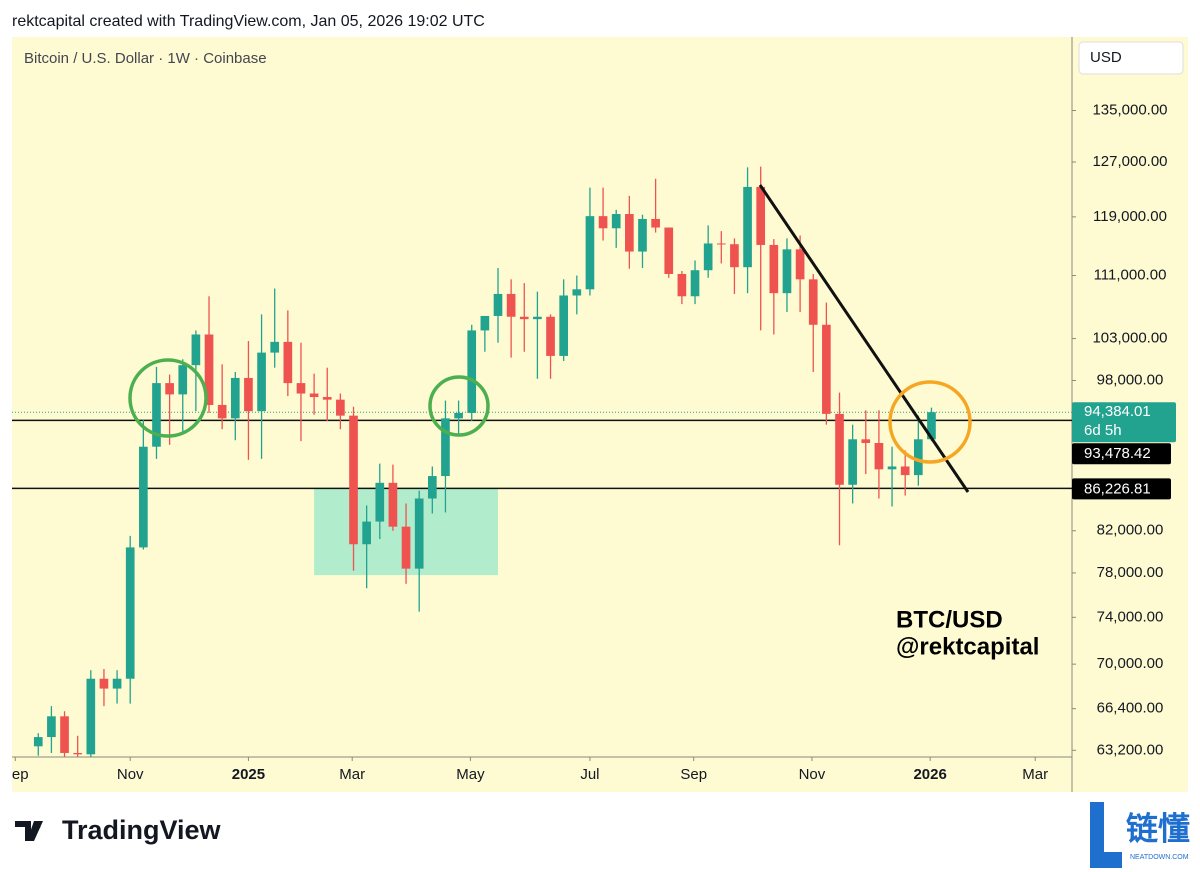 The height and width of the screenshot is (872, 1200). Describe the element at coordinates (949, 619) in the screenshot. I see `annotation: BTC/USD` at that location.